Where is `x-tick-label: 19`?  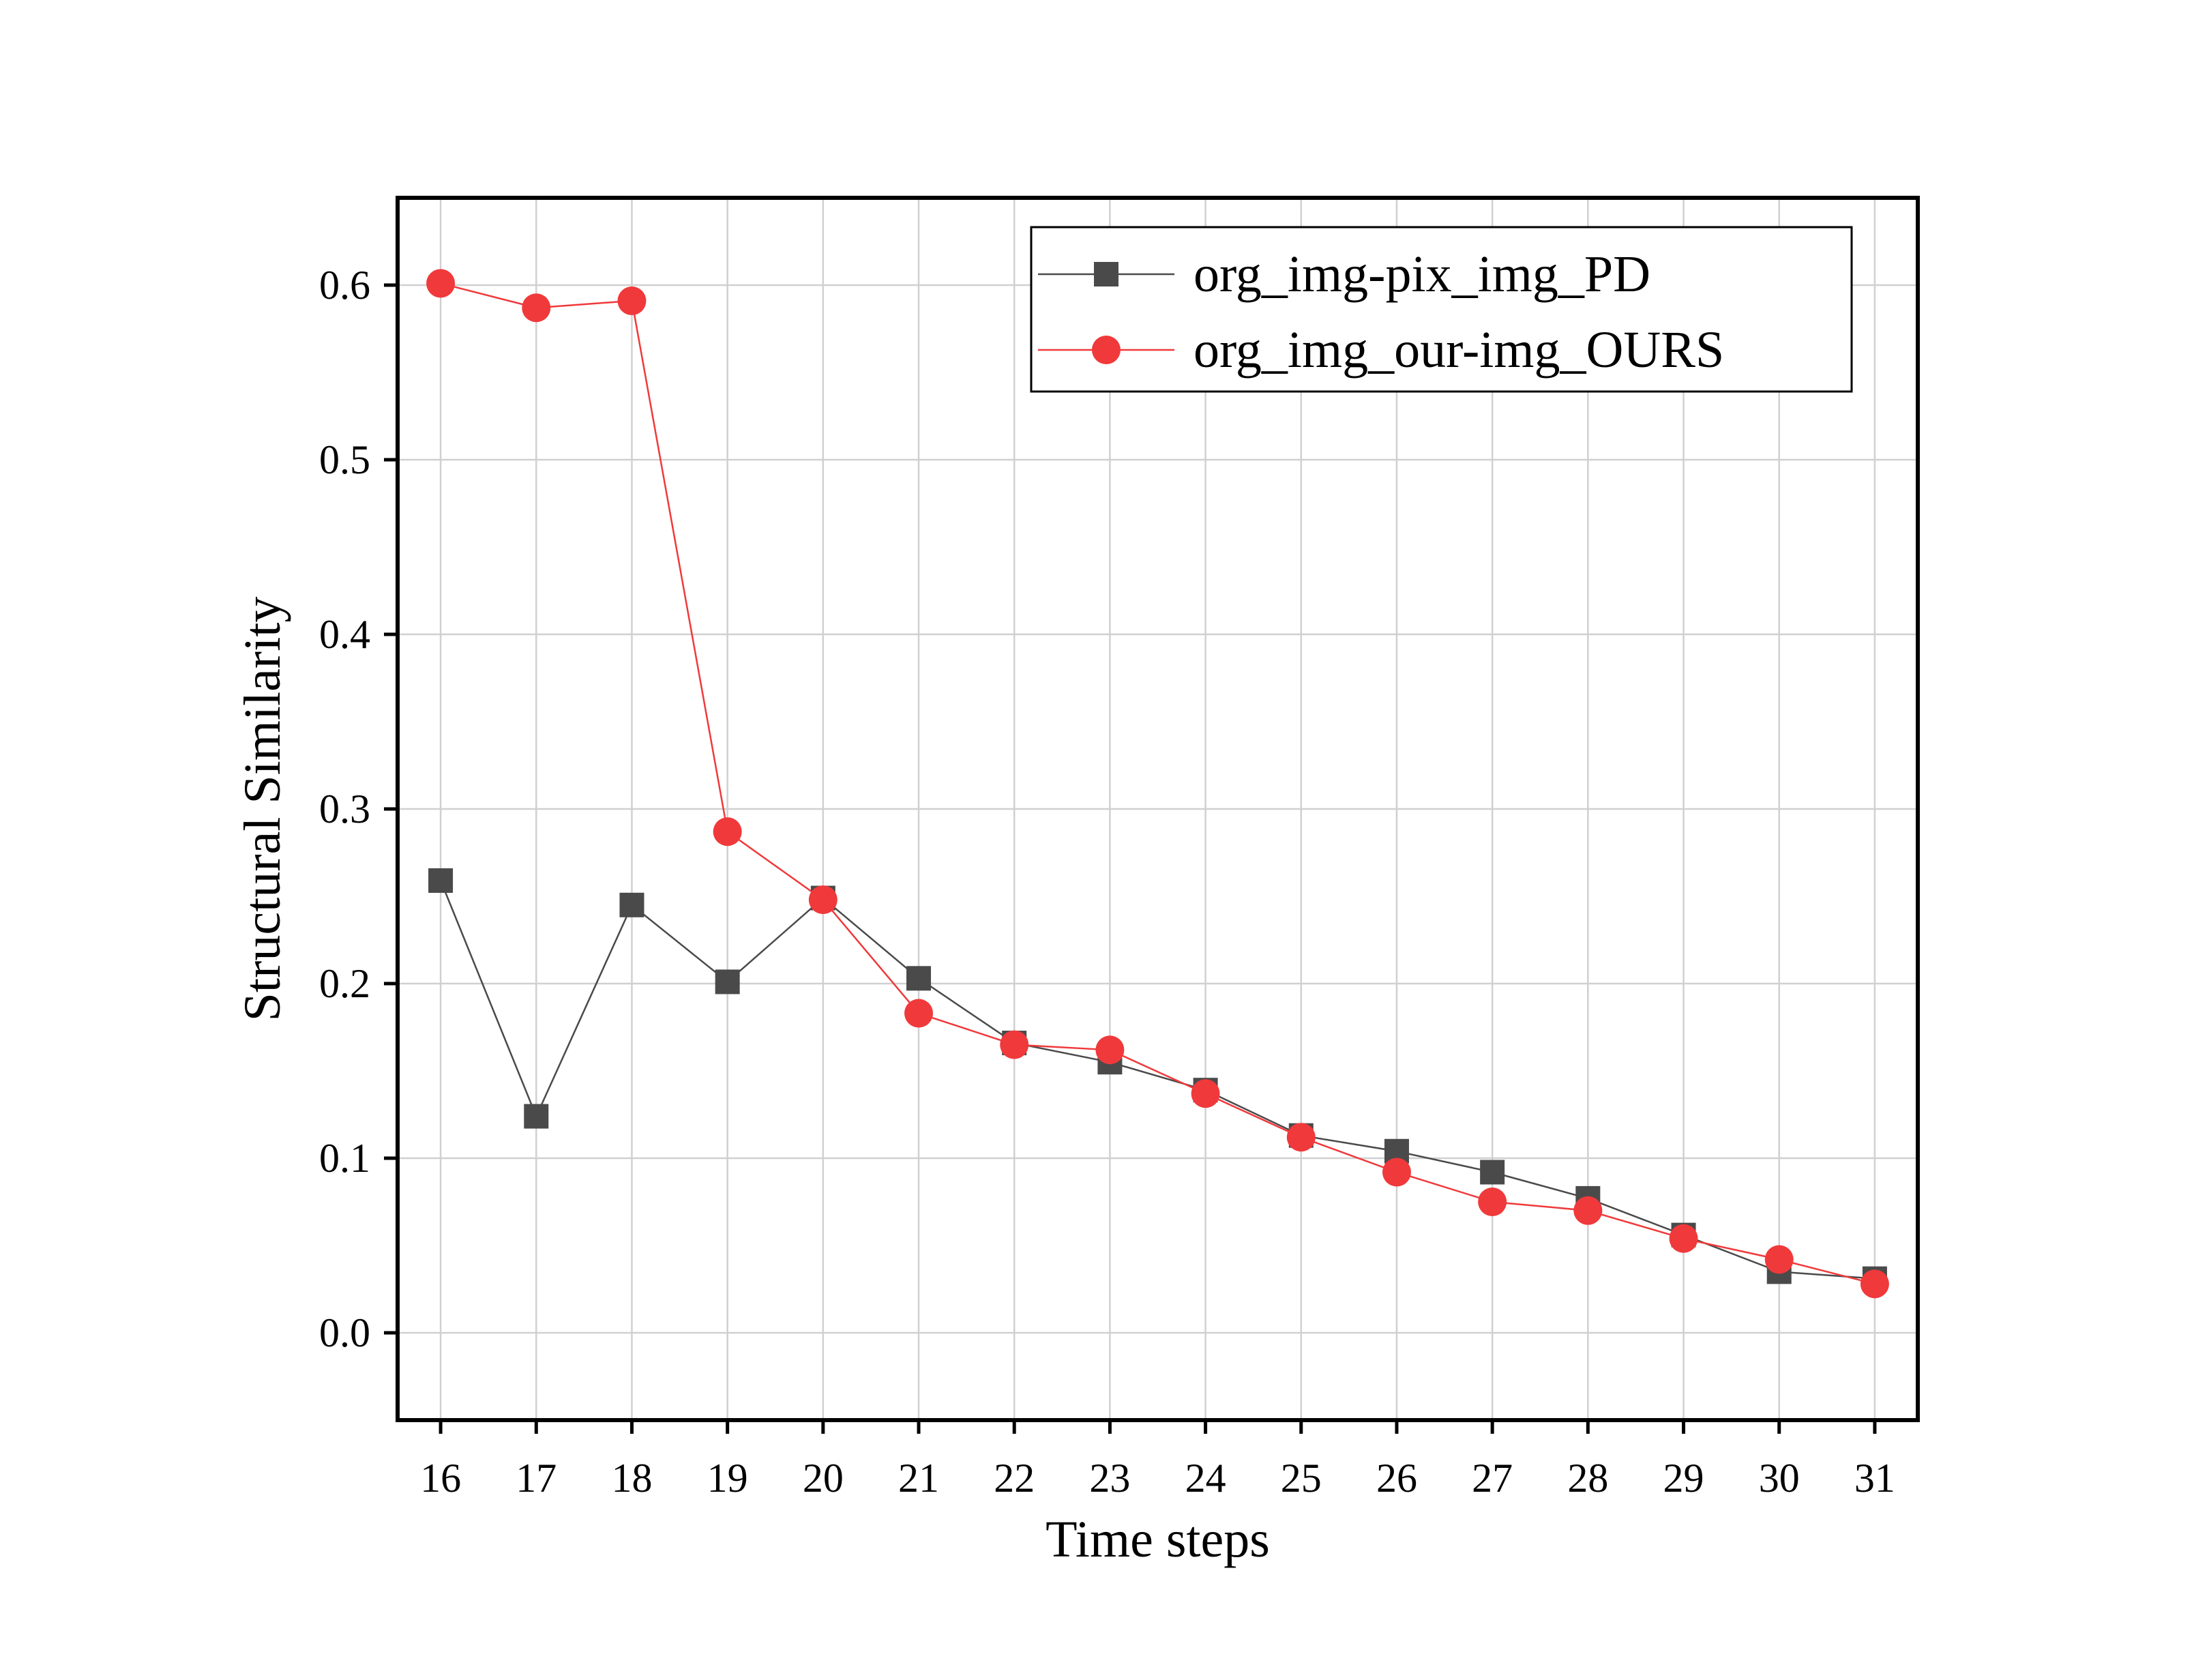 x-tick-label: 19 is located at coordinates (727, 1478).